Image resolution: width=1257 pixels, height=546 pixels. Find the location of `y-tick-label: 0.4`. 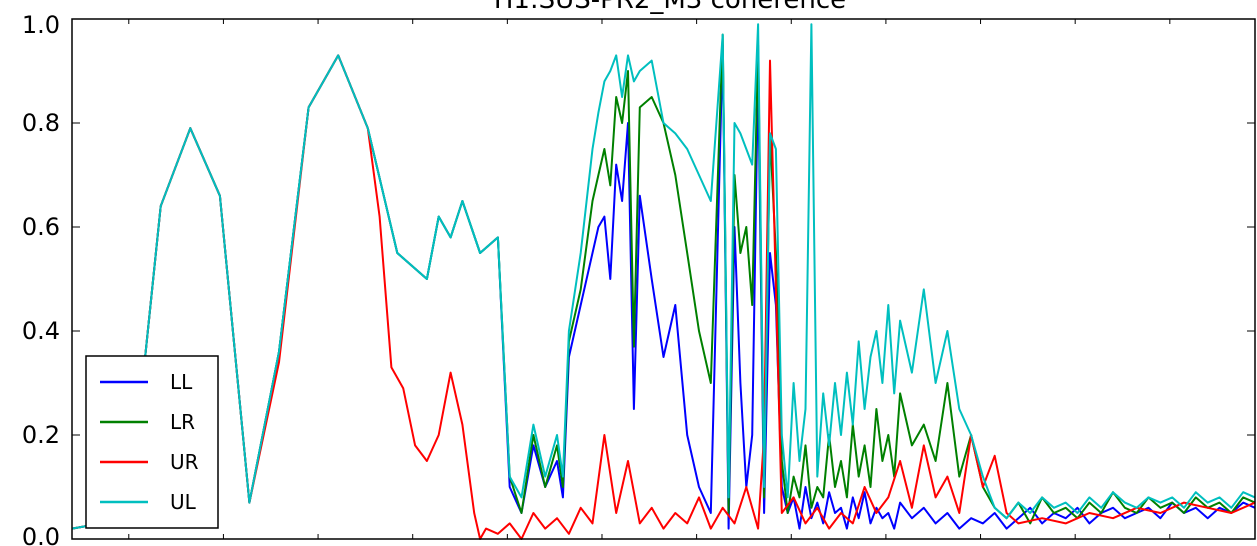

y-tick-label: 0.4 is located at coordinates (41, 331).